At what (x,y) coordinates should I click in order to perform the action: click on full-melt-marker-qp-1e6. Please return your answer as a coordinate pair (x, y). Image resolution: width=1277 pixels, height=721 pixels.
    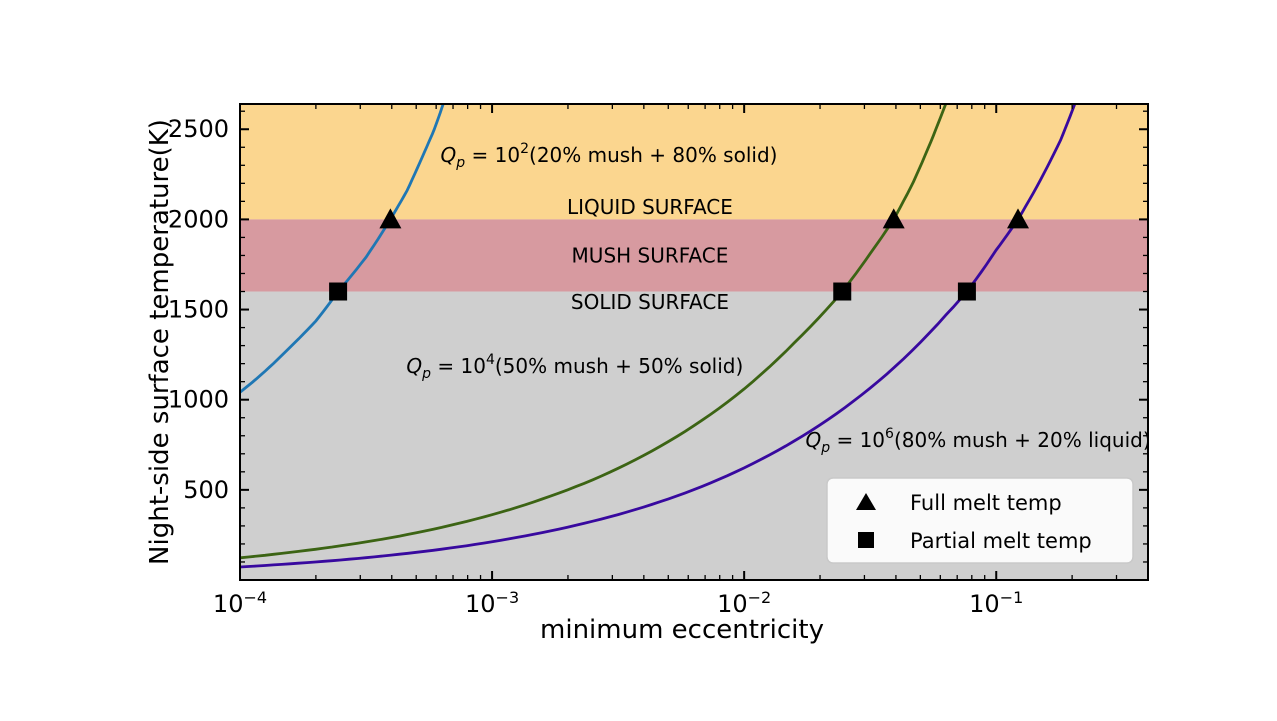
    Looking at the image, I should click on (1018, 218).